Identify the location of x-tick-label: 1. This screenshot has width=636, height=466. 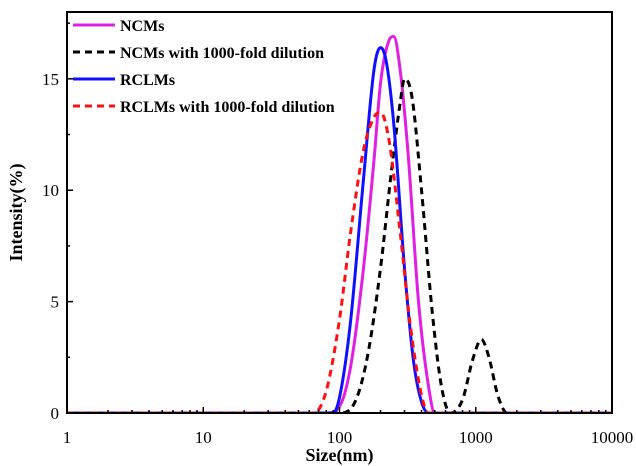
(67, 437).